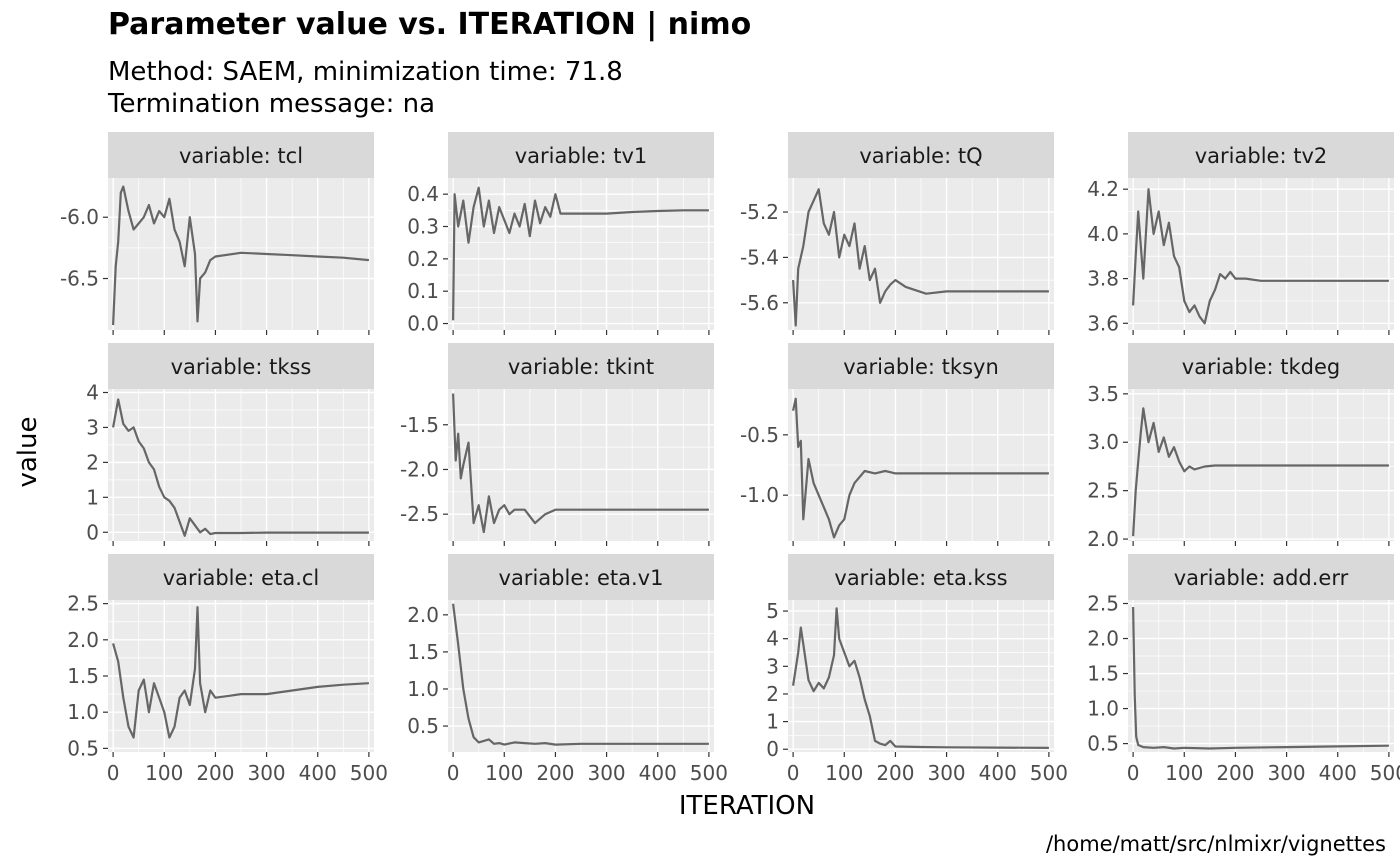 Image resolution: width=1400 pixels, height=865 pixels. Describe the element at coordinates (423, 194) in the screenshot. I see `y-tick-label: 0.4` at that location.